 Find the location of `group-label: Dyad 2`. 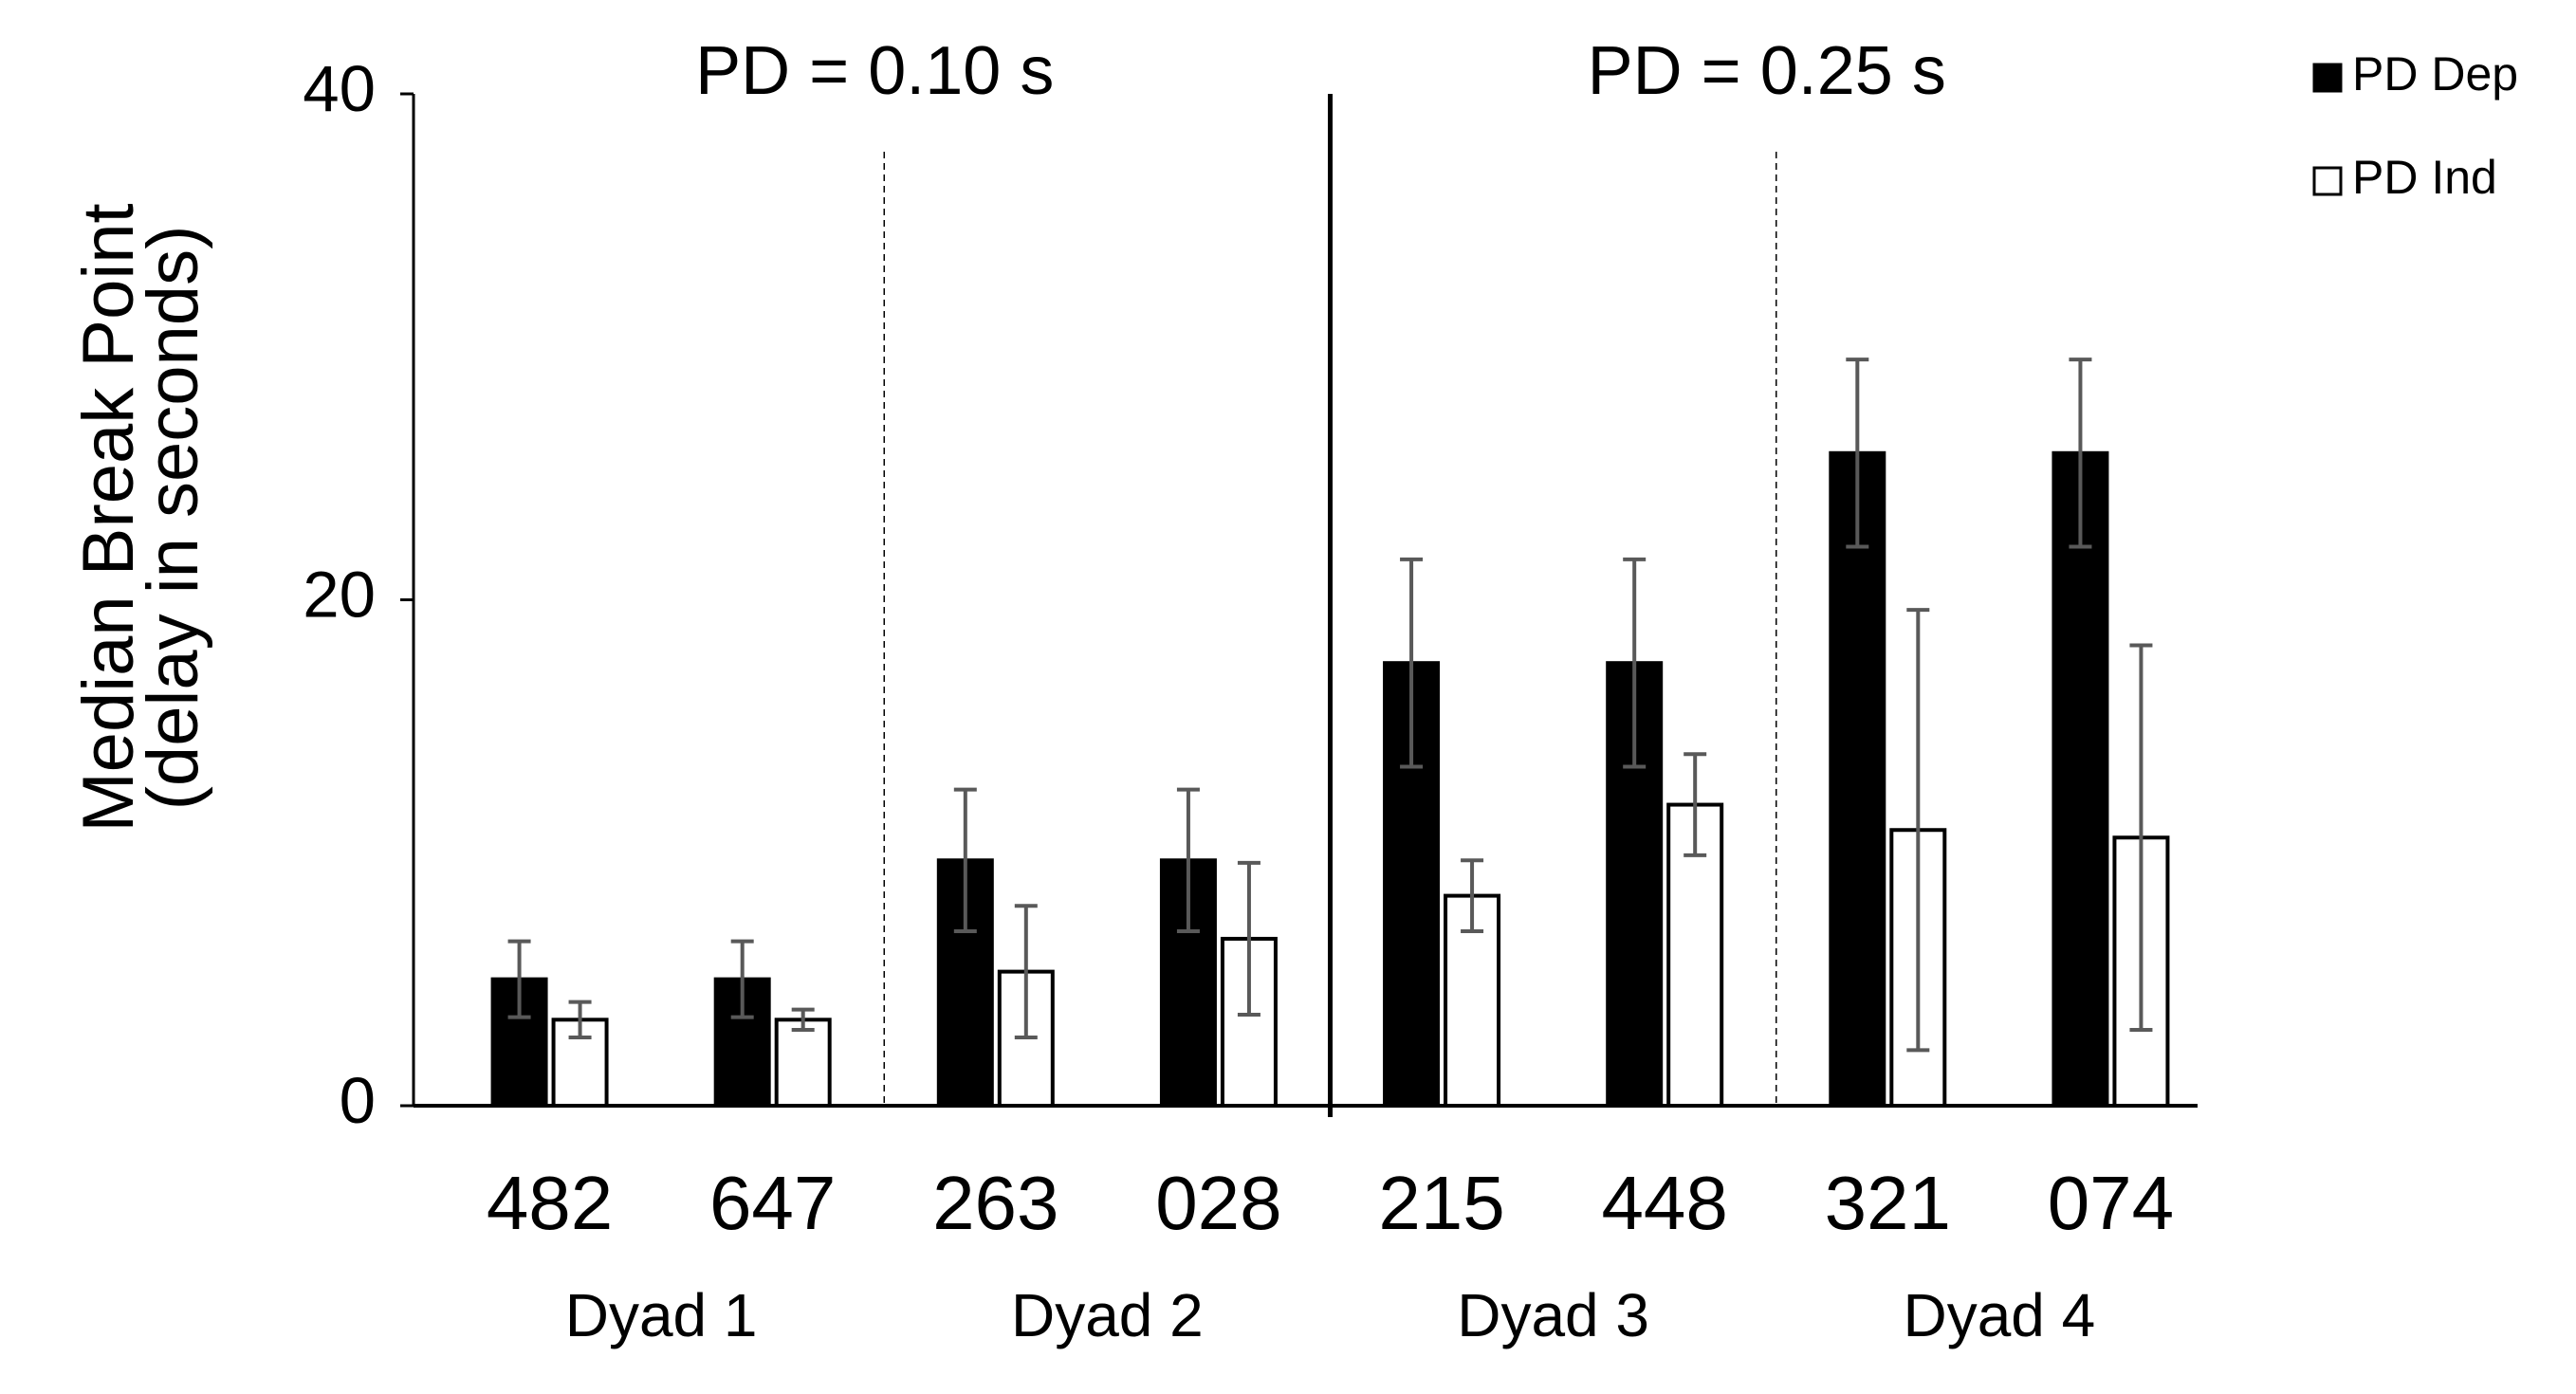

group-label: Dyad 2 is located at coordinates (1107, 1315).